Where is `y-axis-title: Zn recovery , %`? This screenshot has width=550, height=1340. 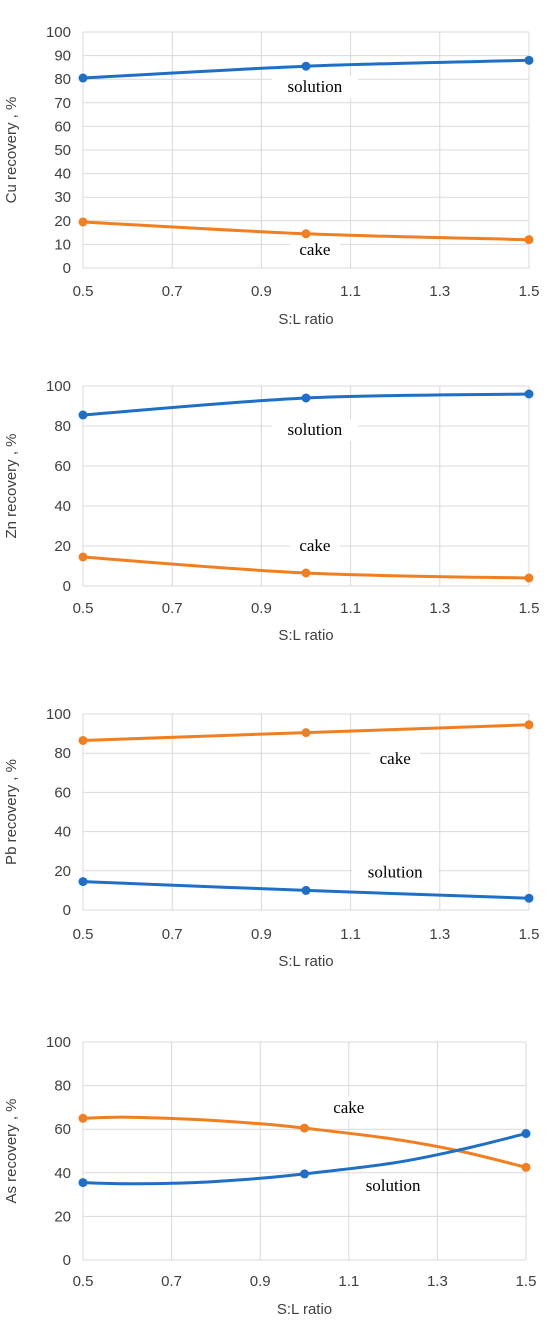 y-axis-title: Zn recovery , % is located at coordinates (11, 485).